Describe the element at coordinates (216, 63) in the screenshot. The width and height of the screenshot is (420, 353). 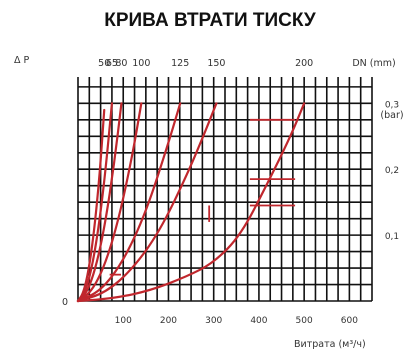
I see `dn-label-150: 150` at that location.